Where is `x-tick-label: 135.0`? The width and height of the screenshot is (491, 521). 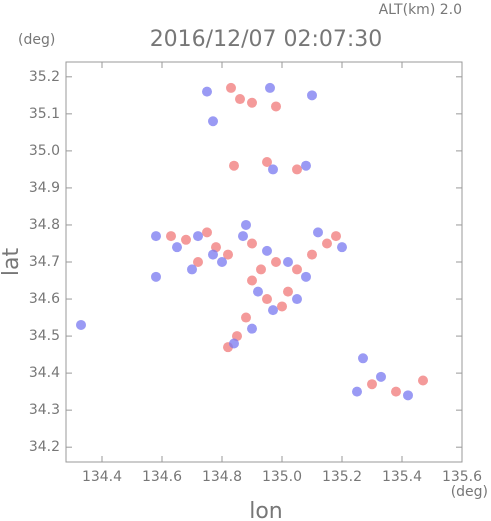
x-tick-label: 135.0 is located at coordinates (282, 477).